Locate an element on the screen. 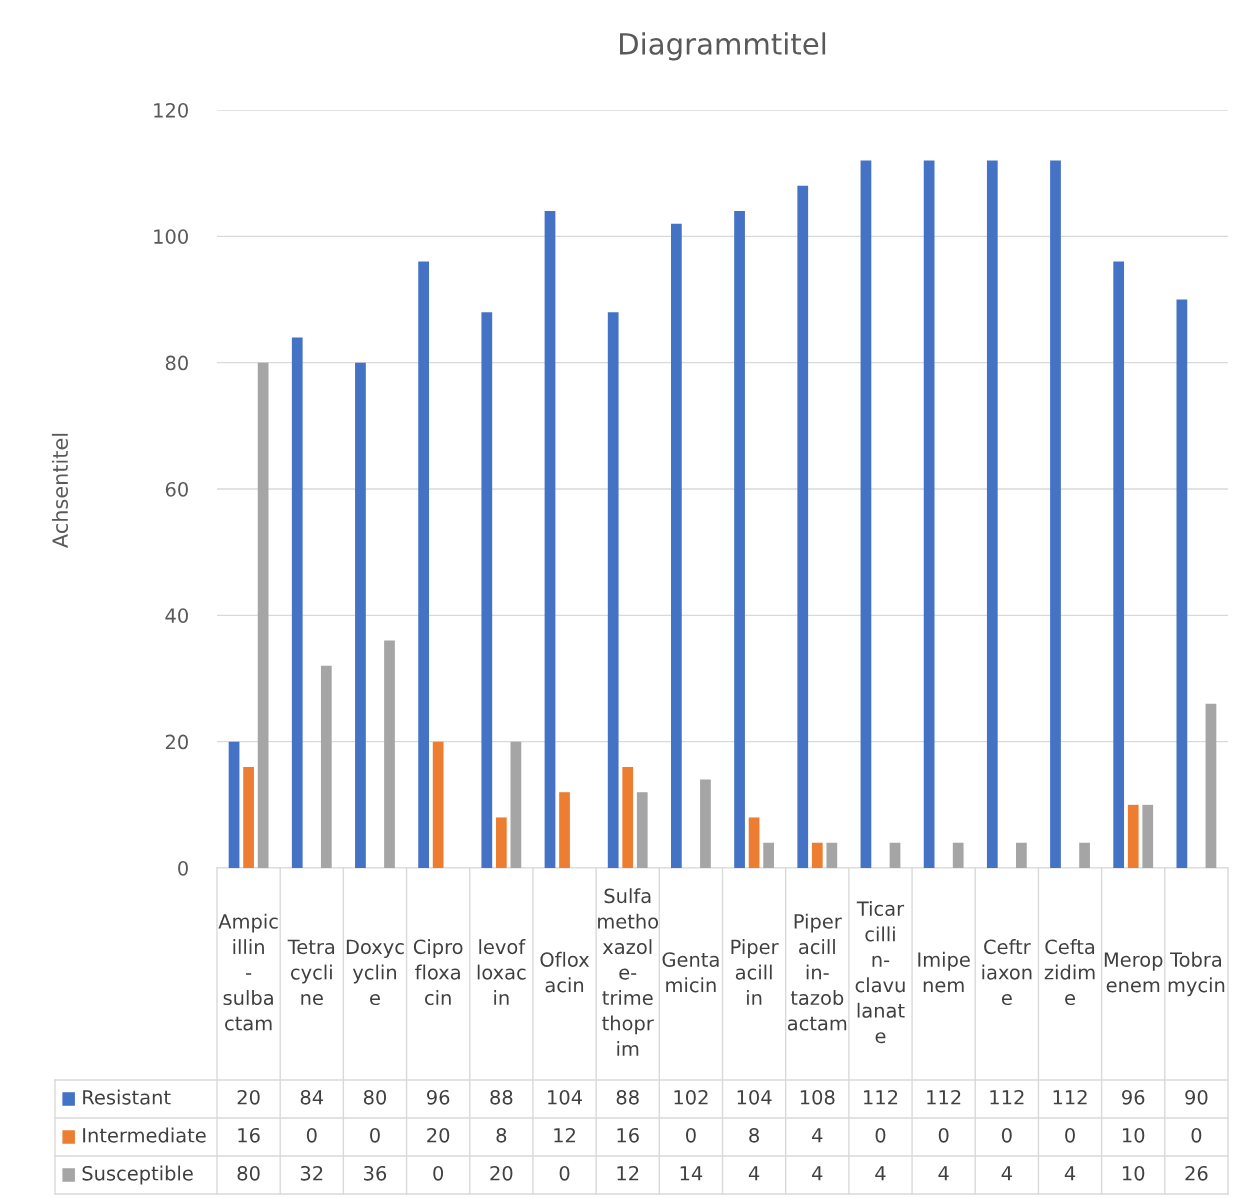 This screenshot has width=1245, height=1198. legend-label: Resistant is located at coordinates (127, 1097).